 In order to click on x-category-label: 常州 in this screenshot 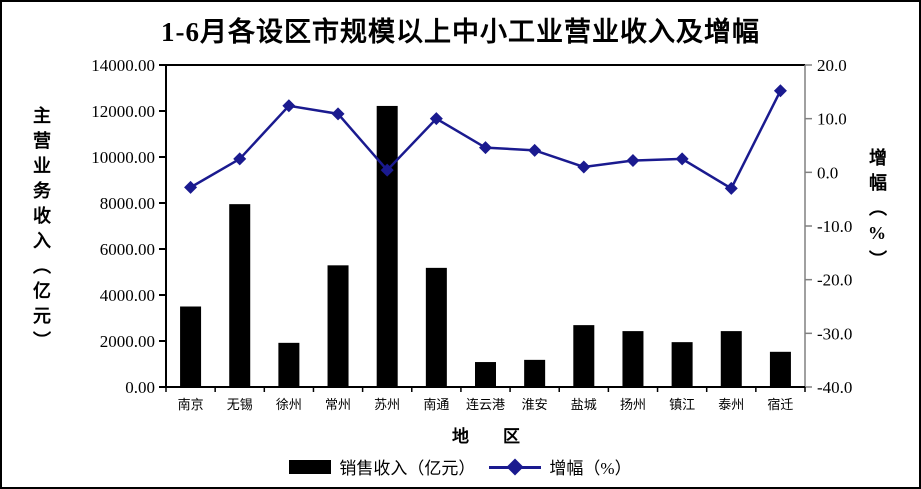, I will do `click(338, 404)`.